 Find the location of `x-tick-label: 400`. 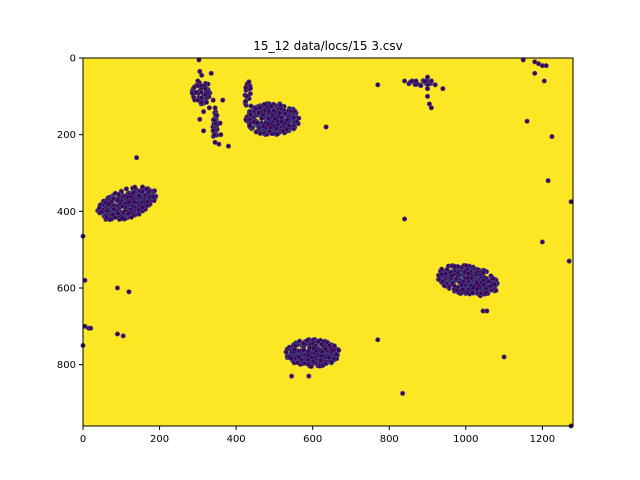

x-tick-label: 400 is located at coordinates (236, 439).